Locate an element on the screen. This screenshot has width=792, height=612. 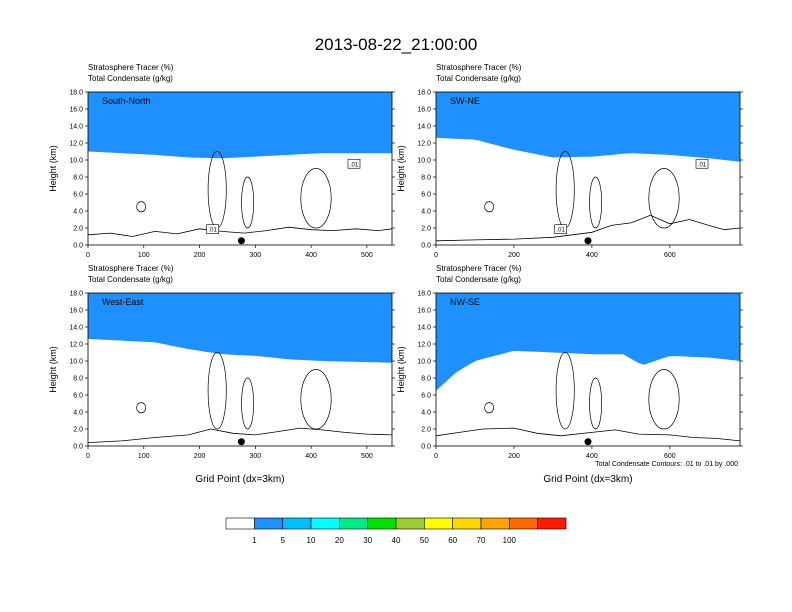
colorbar-label: 1 is located at coordinates (254, 540).